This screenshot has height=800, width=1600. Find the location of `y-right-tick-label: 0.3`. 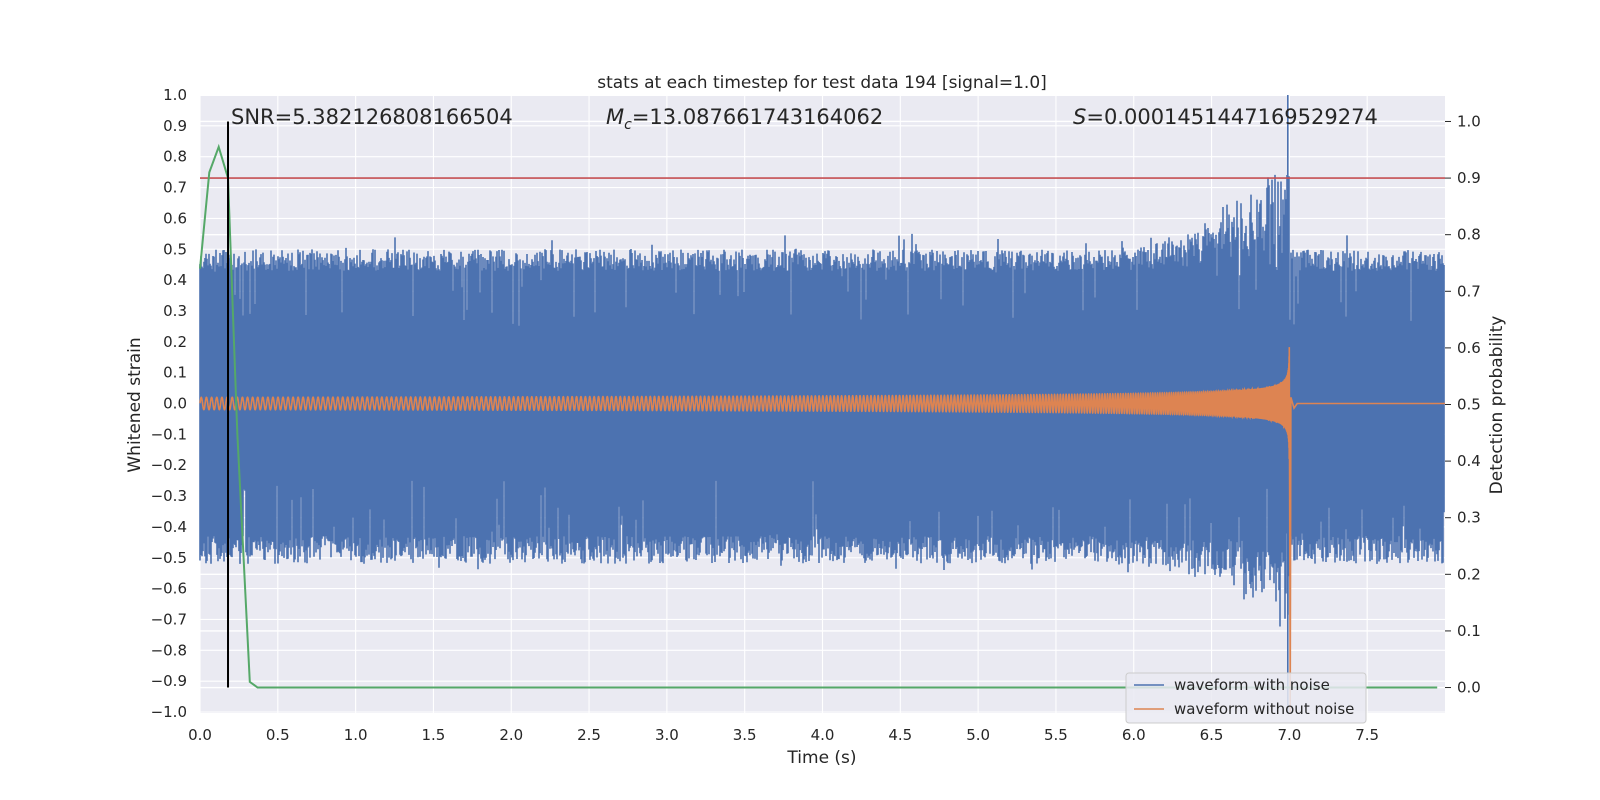

y-right-tick-label: 0.3 is located at coordinates (1469, 518).